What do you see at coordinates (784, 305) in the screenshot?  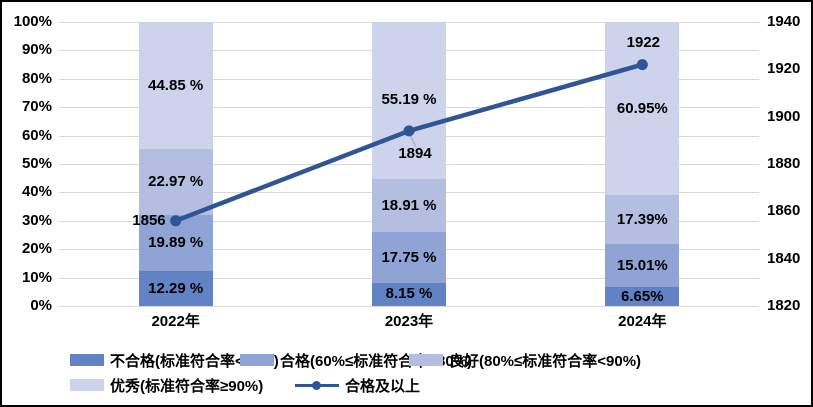 I see `right-axis-tick-label: 1820` at bounding box center [784, 305].